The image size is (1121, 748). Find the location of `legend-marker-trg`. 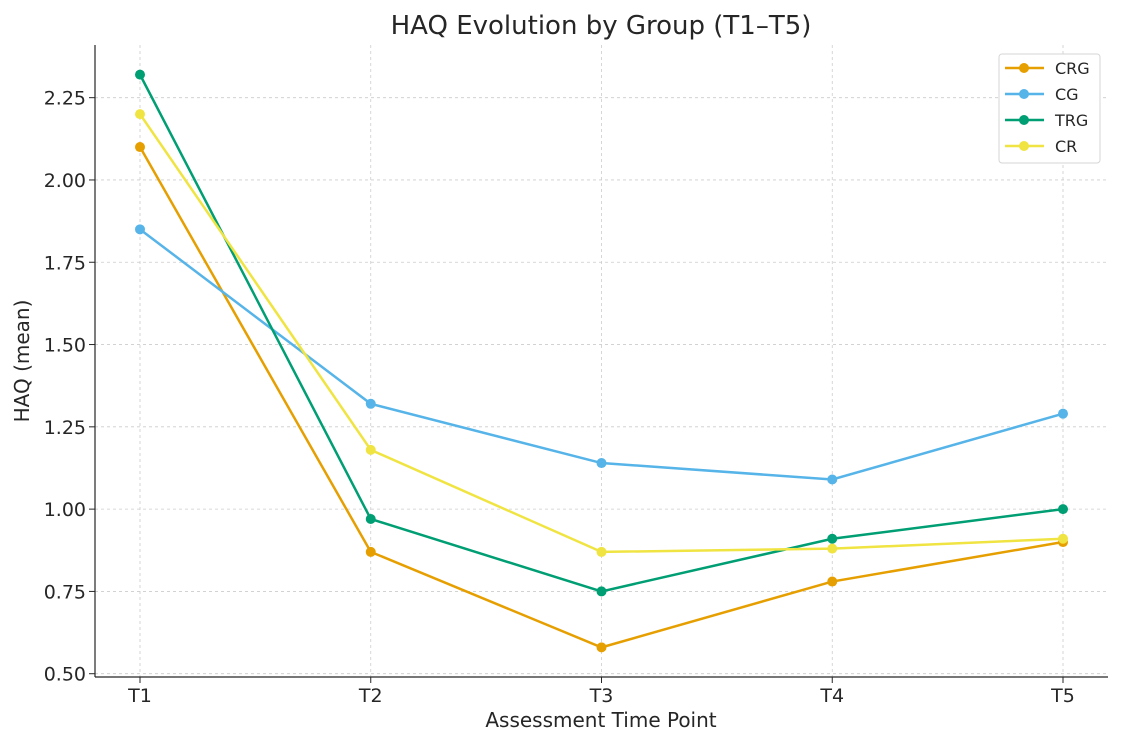

legend-marker-trg is located at coordinates (1024, 120).